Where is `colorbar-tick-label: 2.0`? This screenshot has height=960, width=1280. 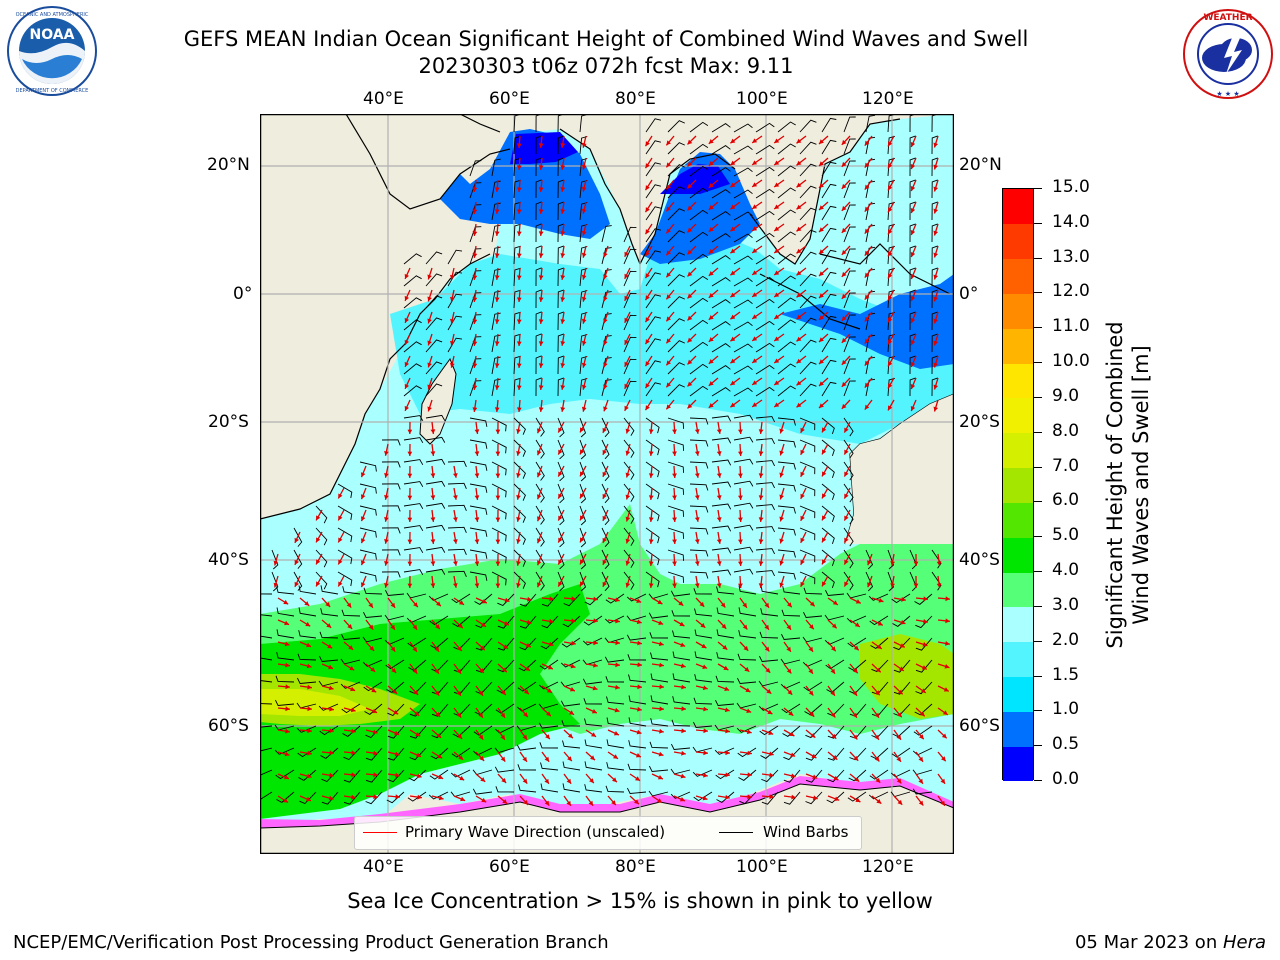
colorbar-tick-label: 2.0 is located at coordinates (1066, 639).